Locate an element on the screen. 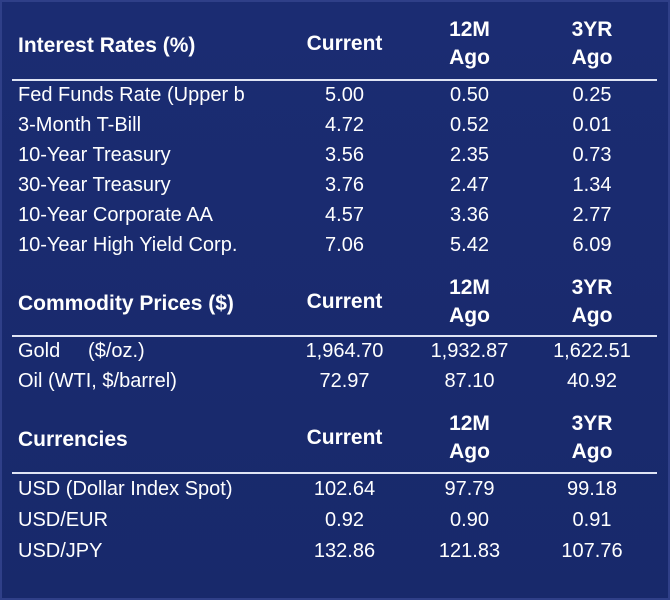  value-3yr-ago: 2.77 is located at coordinates (592, 215).